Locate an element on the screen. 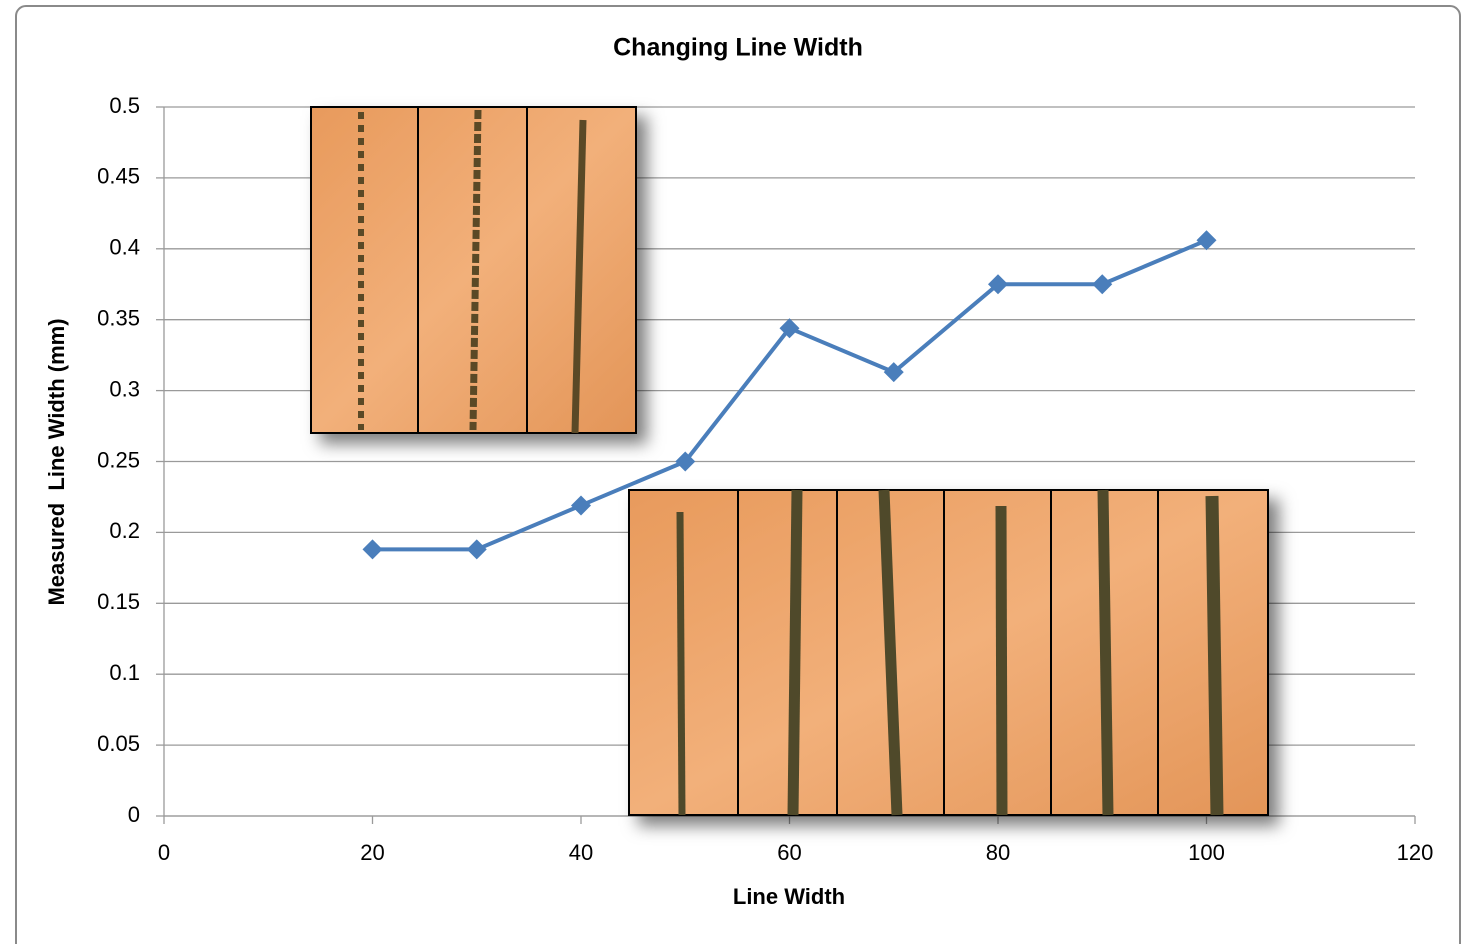 This screenshot has height=944, width=1466. y-tick-label: 0.45 is located at coordinates (118, 176).